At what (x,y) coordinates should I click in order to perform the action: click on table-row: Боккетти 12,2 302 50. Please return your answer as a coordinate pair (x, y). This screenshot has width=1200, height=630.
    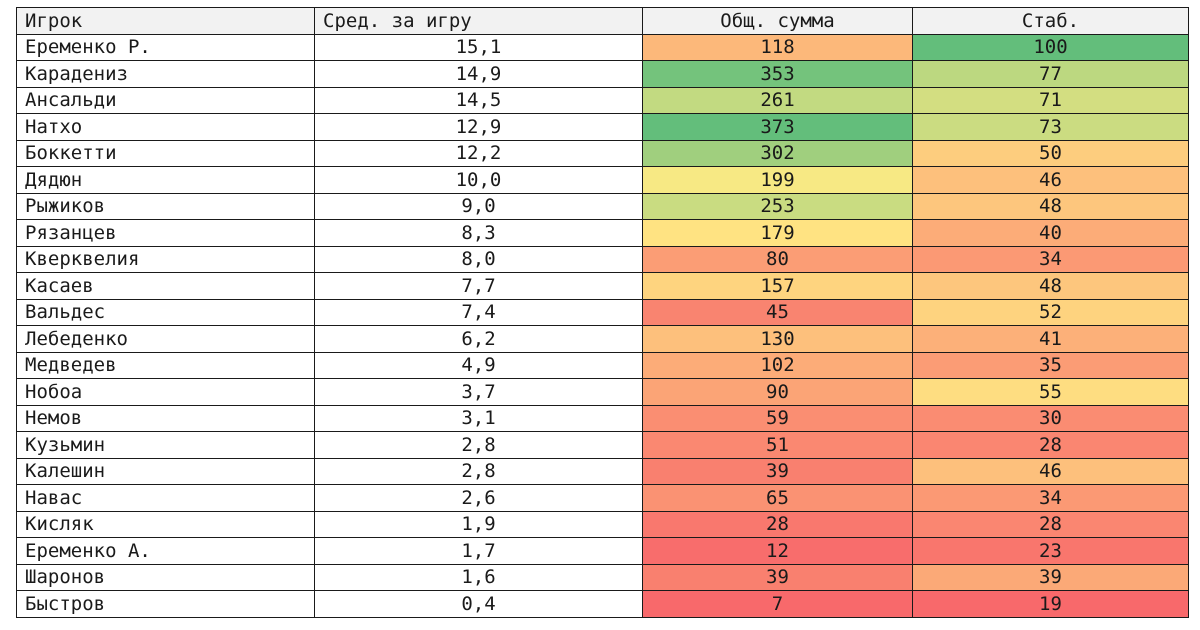
    Looking at the image, I should click on (602, 153).